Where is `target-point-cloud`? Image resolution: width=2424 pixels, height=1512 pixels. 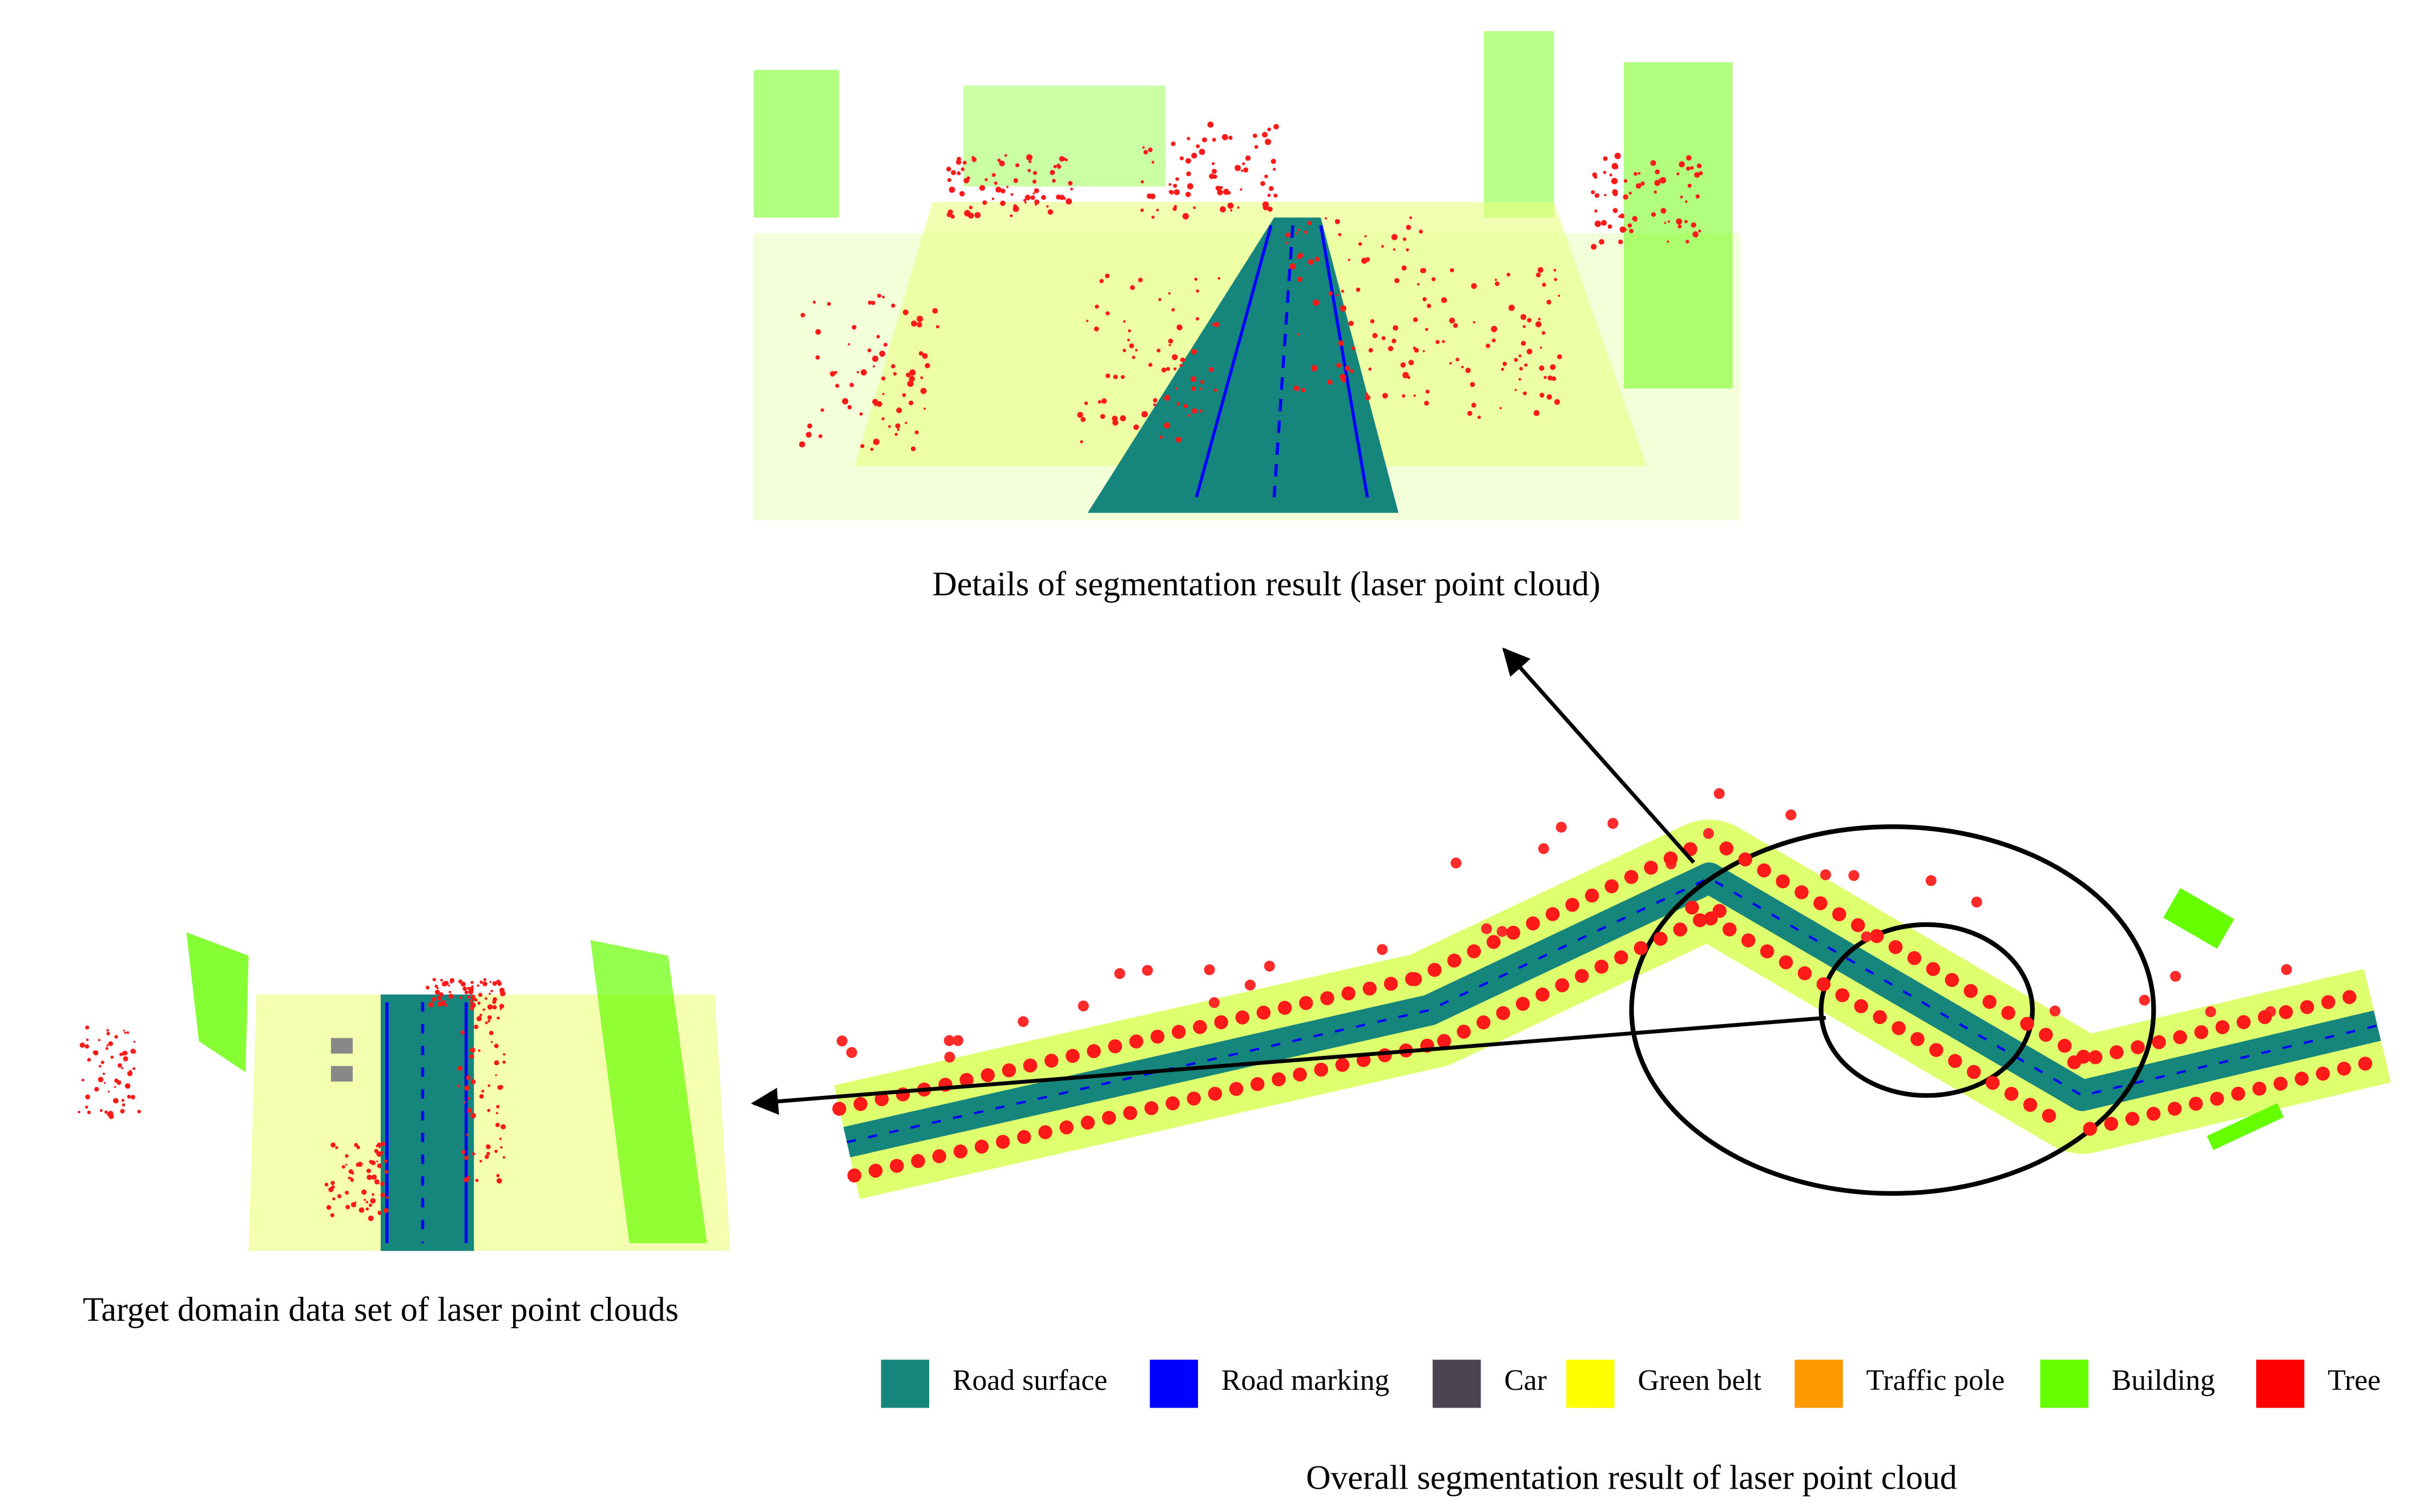 target-point-cloud is located at coordinates (404, 1091).